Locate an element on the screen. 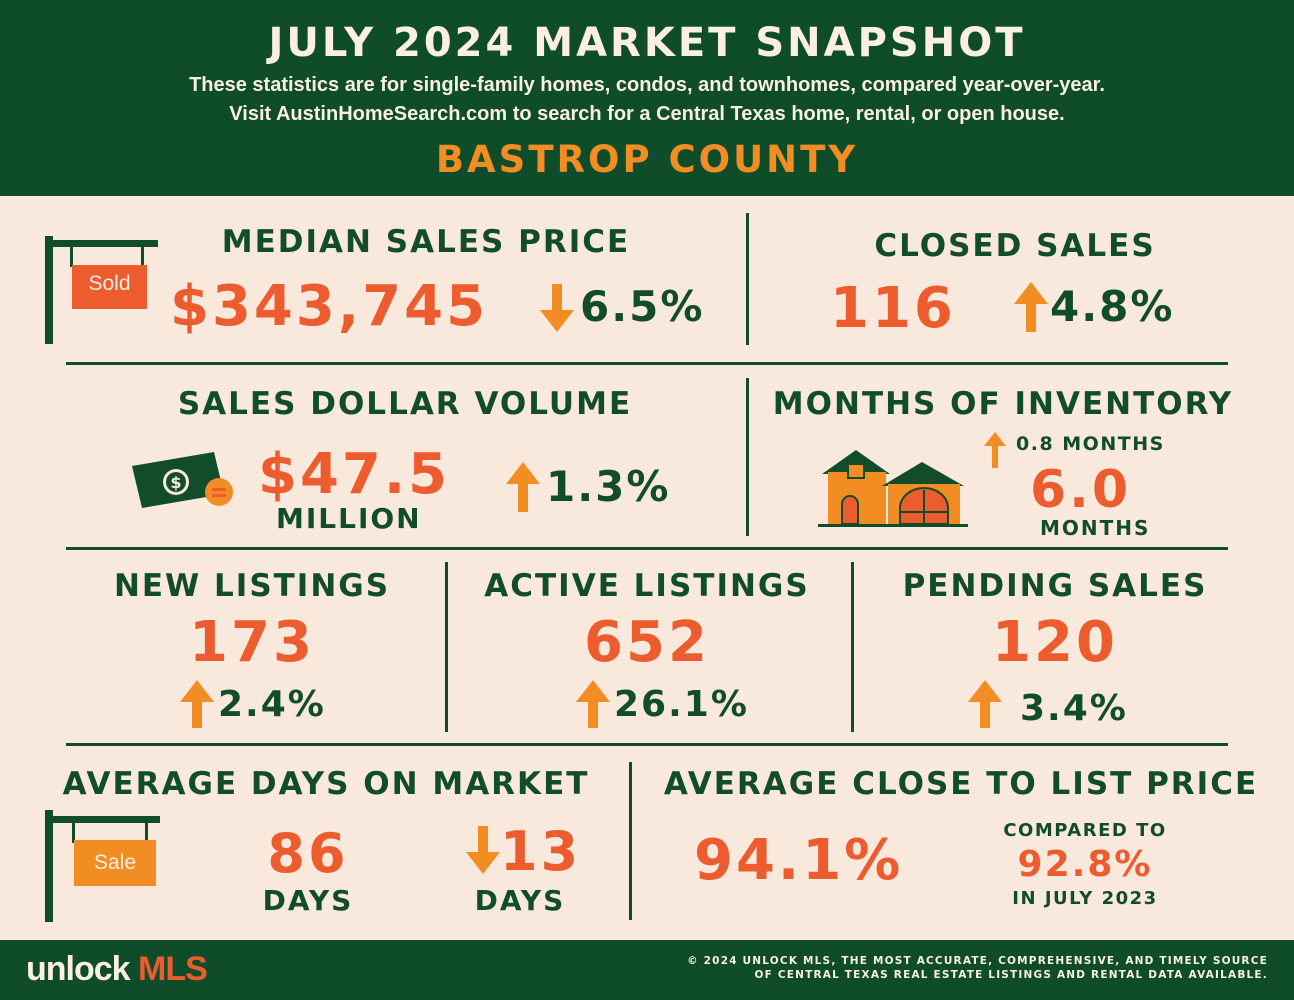  avg-close-to-list-label: AVERAGE CLOSE TO LIST PRICE is located at coordinates (961, 784).